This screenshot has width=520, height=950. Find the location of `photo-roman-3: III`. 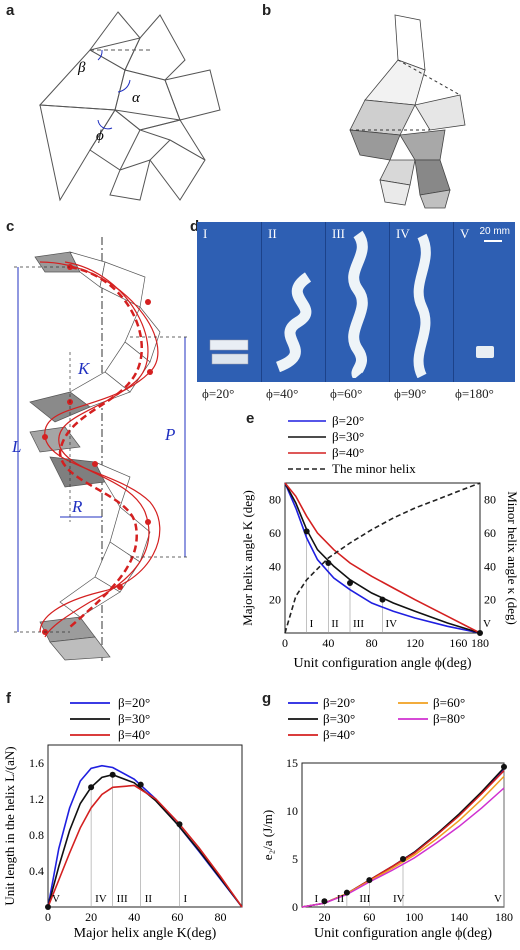

photo-roman-3: III is located at coordinates (338, 233).